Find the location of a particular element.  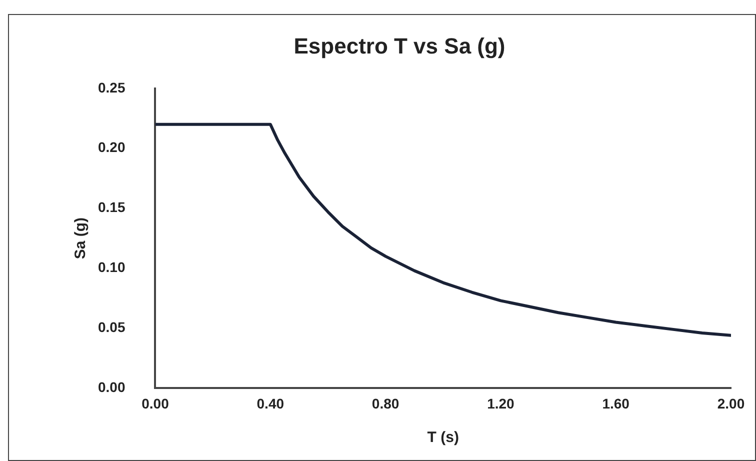

x-tick-label: 0.80 is located at coordinates (386, 403).